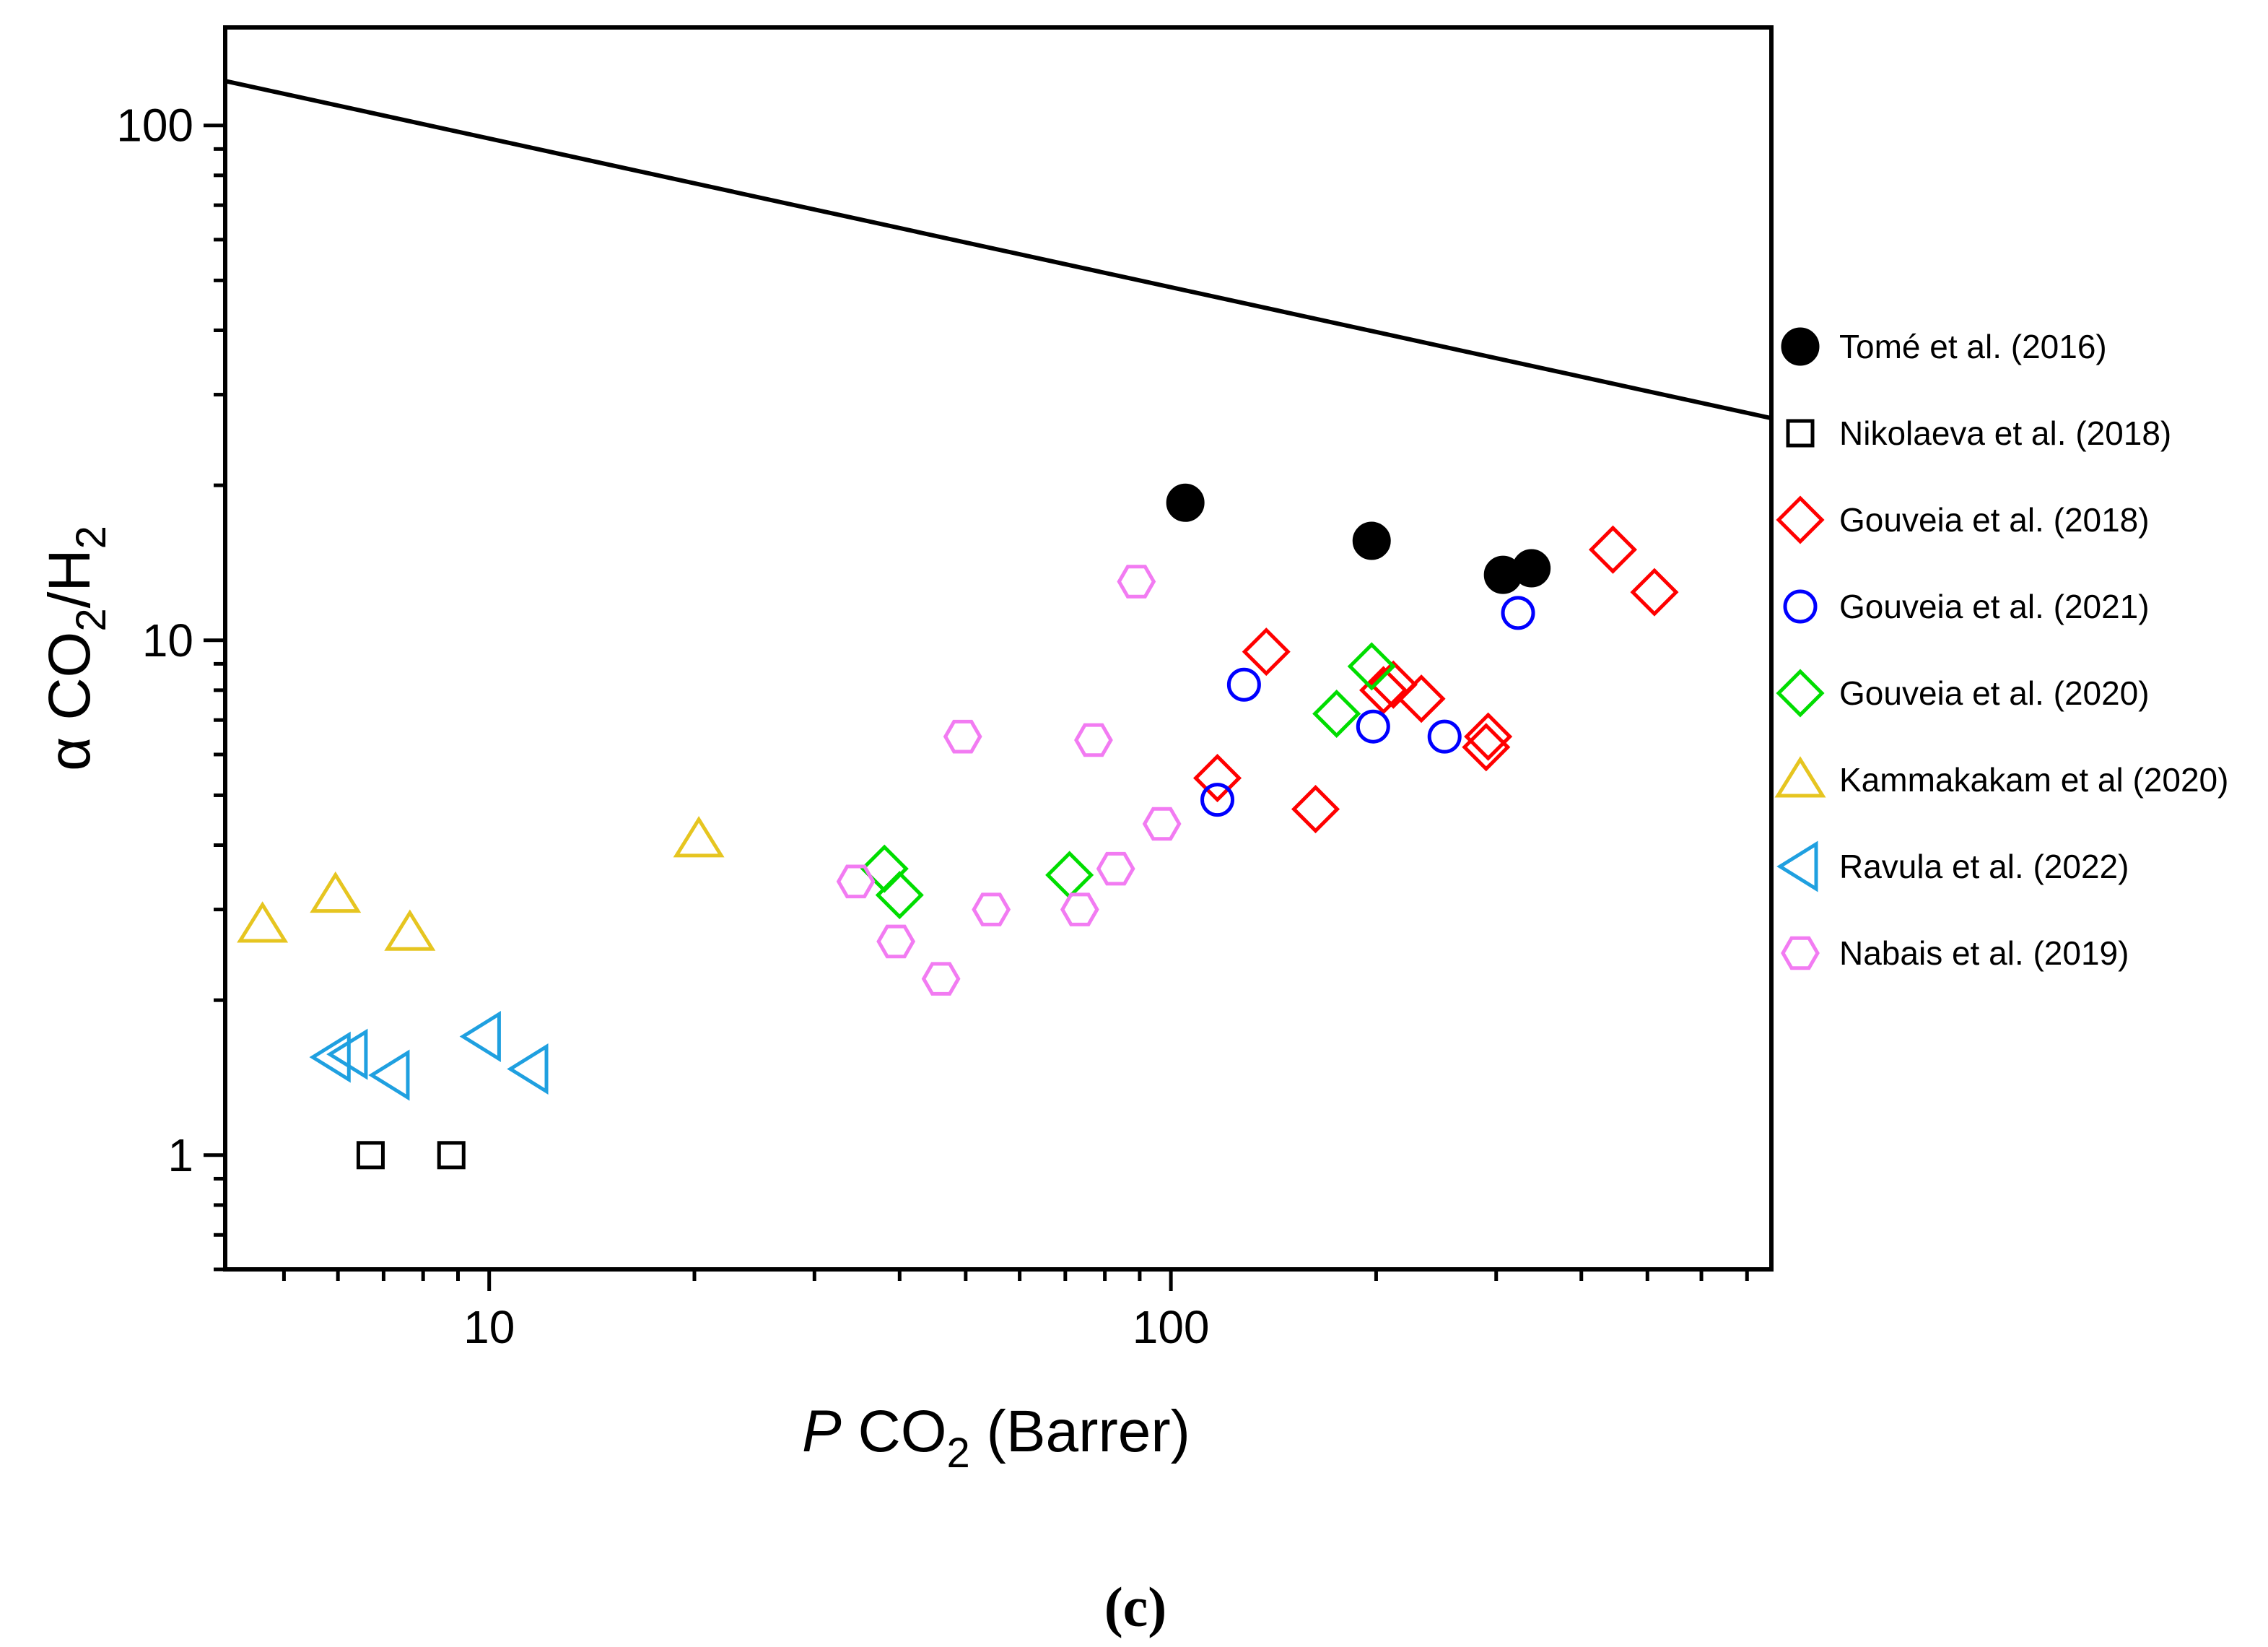  I want to click on legend-item: Ravula et al. (2022), so click(1952, 866).